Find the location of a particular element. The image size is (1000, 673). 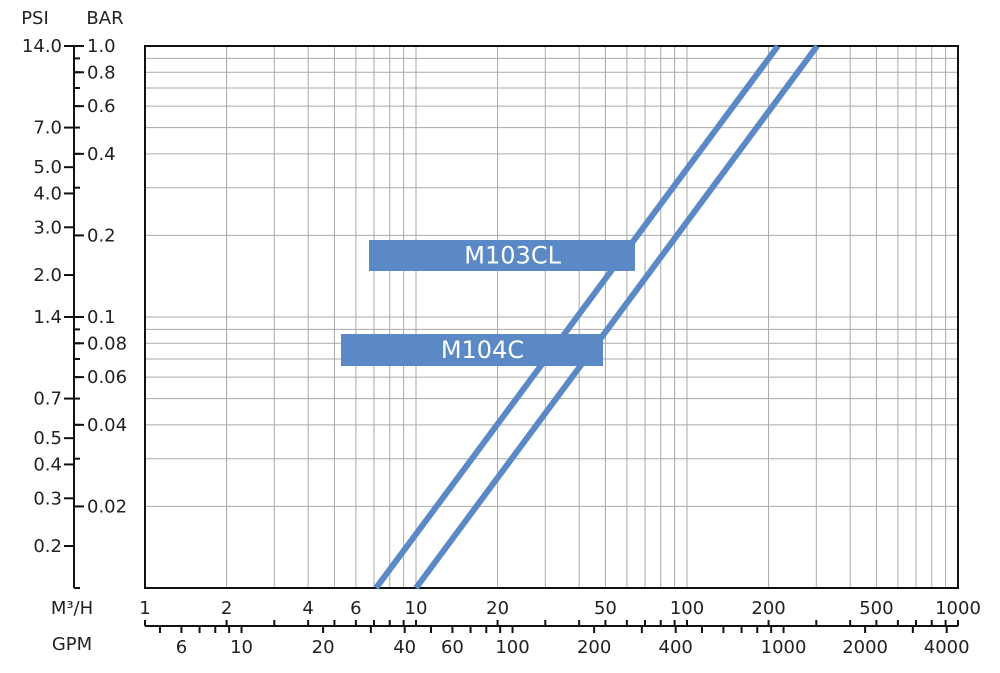

y2-tick-label: 4.0 is located at coordinates (47, 193).